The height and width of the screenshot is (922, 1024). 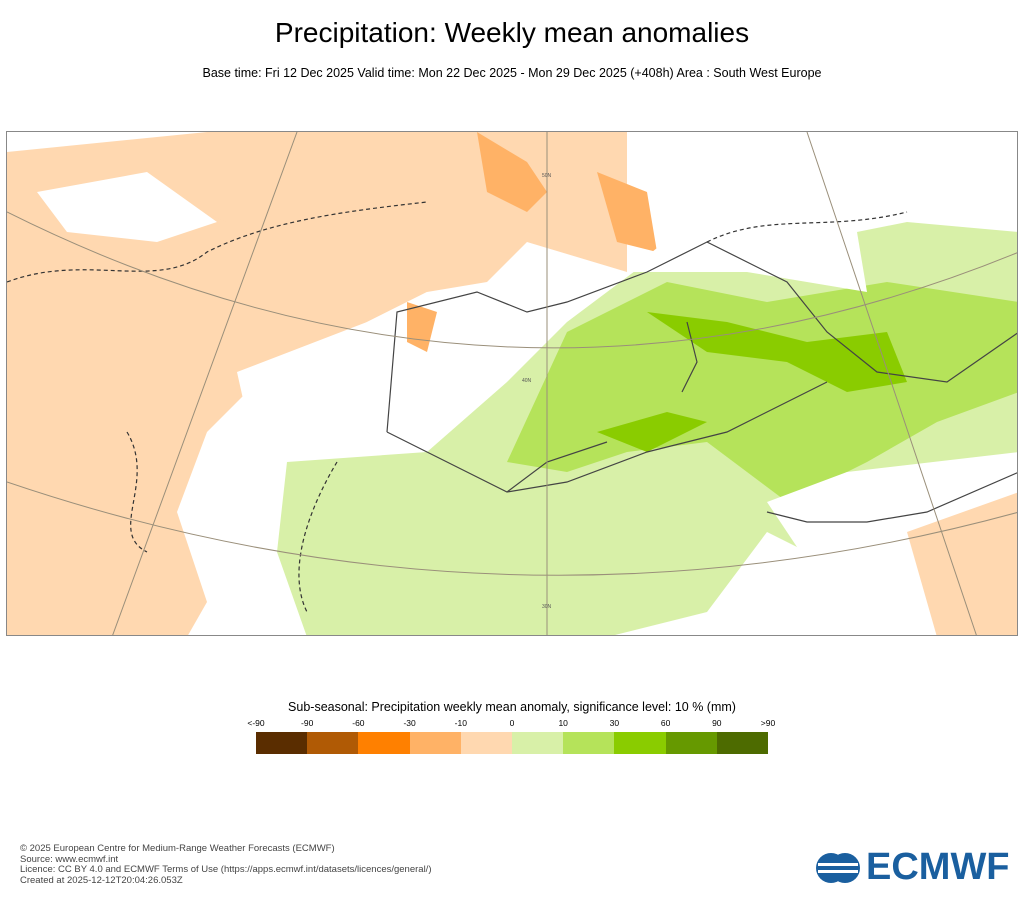 I want to click on legend-tick: -60, so click(x=358, y=723).